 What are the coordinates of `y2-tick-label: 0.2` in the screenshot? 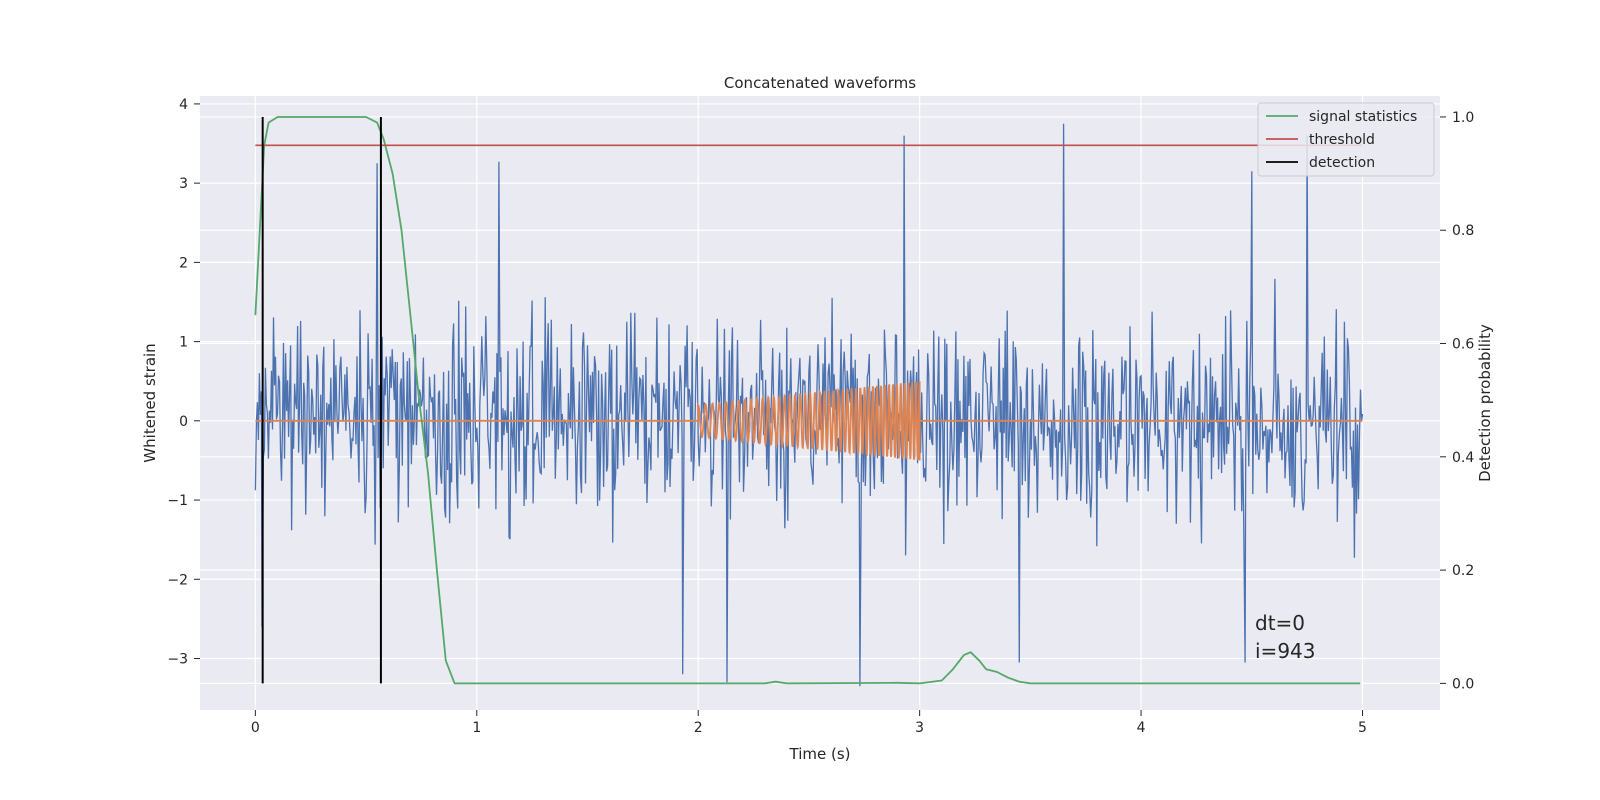 It's located at (1463, 571).